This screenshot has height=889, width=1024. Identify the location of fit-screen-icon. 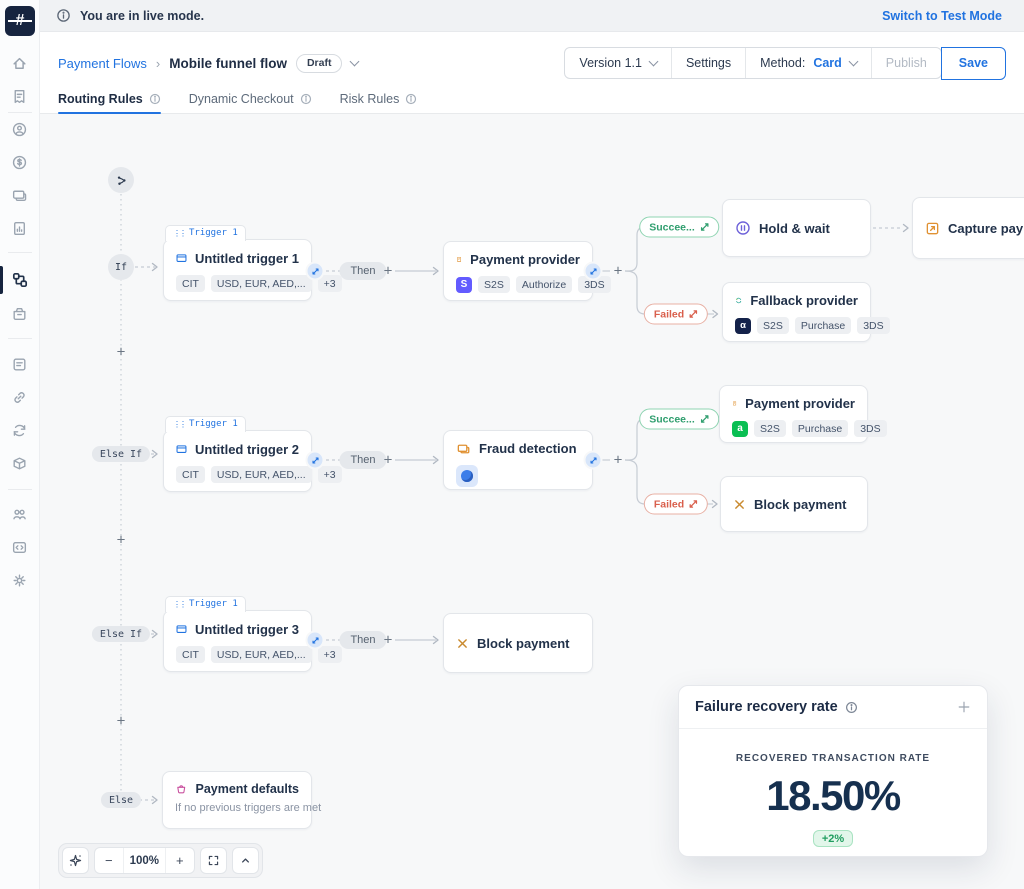
(213, 860).